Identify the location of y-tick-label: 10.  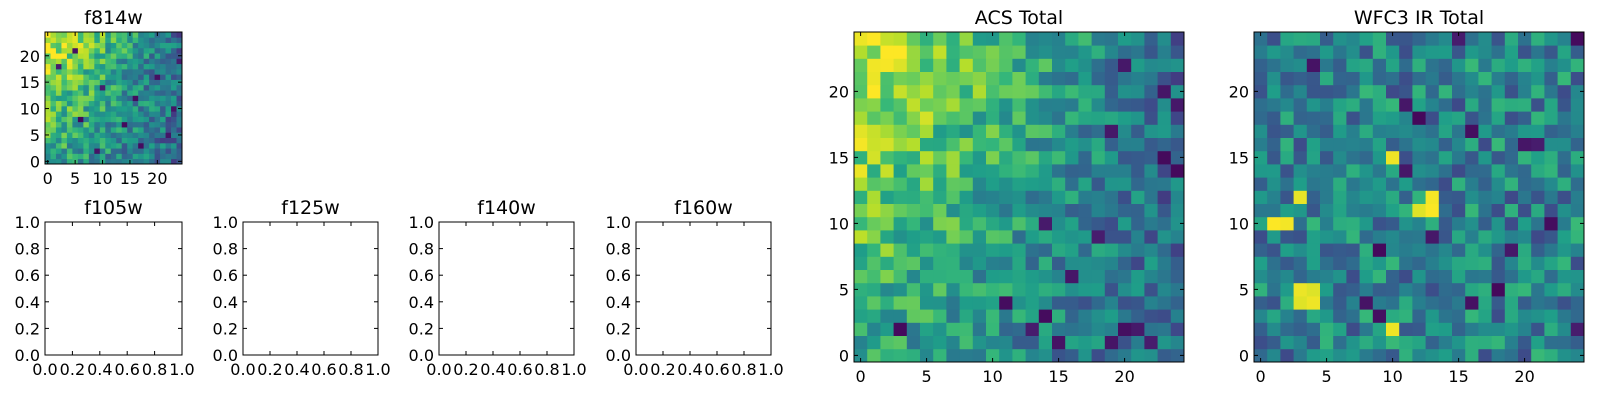
(30, 109).